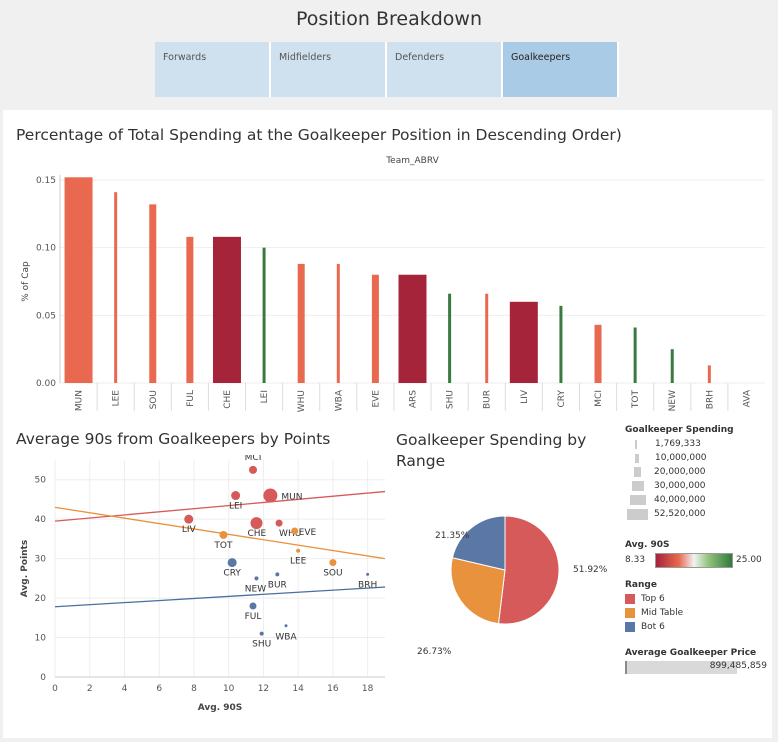 Image resolution: width=778 pixels, height=742 pixels. What do you see at coordinates (159, 689) in the screenshot?
I see `scatter-x-tick-label: 6` at bounding box center [159, 689].